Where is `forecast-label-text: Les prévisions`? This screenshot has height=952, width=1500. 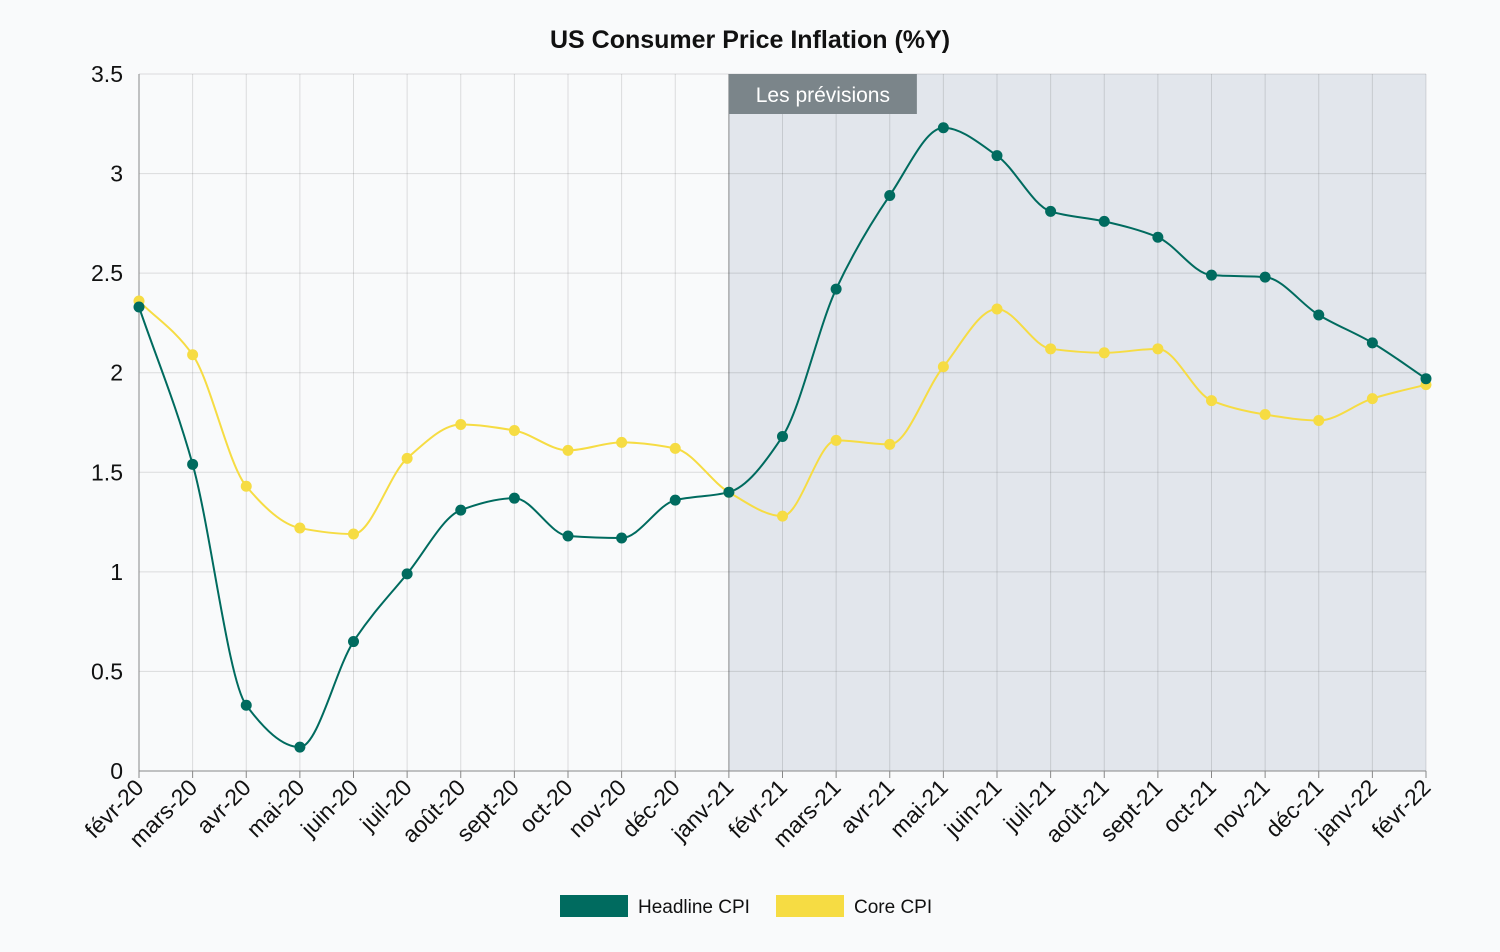 forecast-label-text: Les prévisions is located at coordinates (823, 95).